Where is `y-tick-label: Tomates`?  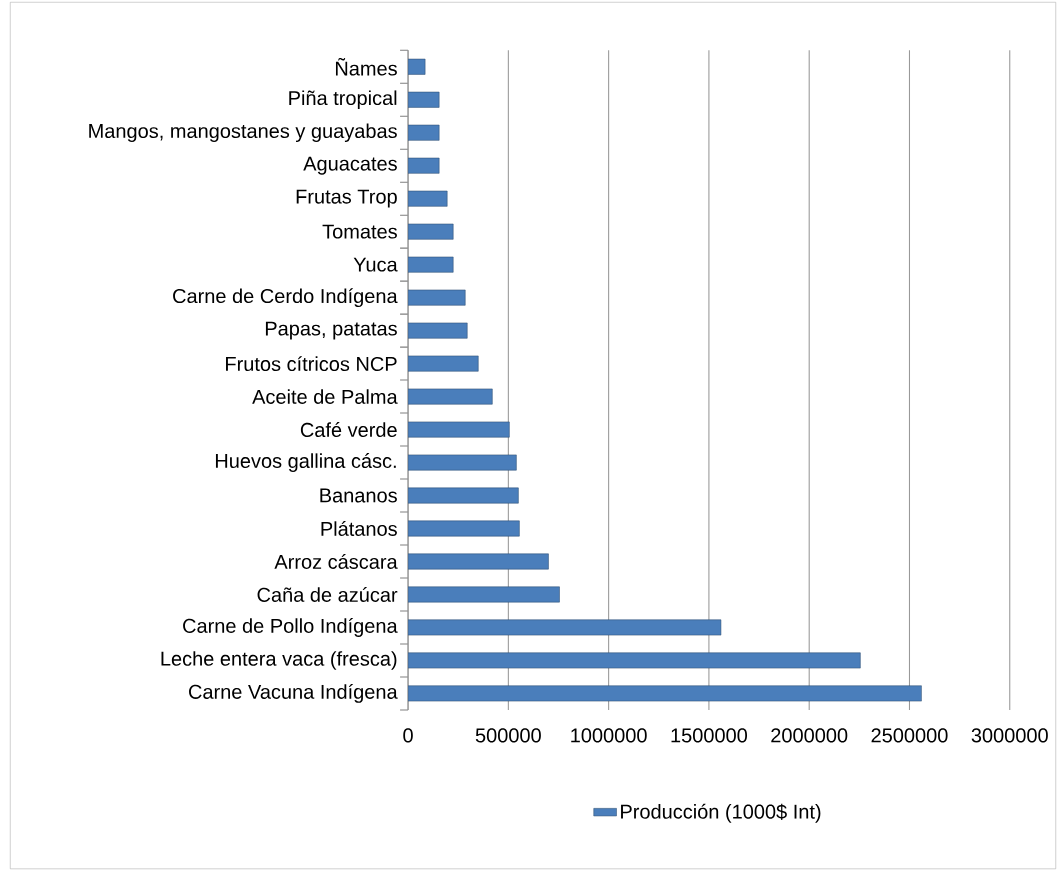
y-tick-label: Tomates is located at coordinates (359, 231).